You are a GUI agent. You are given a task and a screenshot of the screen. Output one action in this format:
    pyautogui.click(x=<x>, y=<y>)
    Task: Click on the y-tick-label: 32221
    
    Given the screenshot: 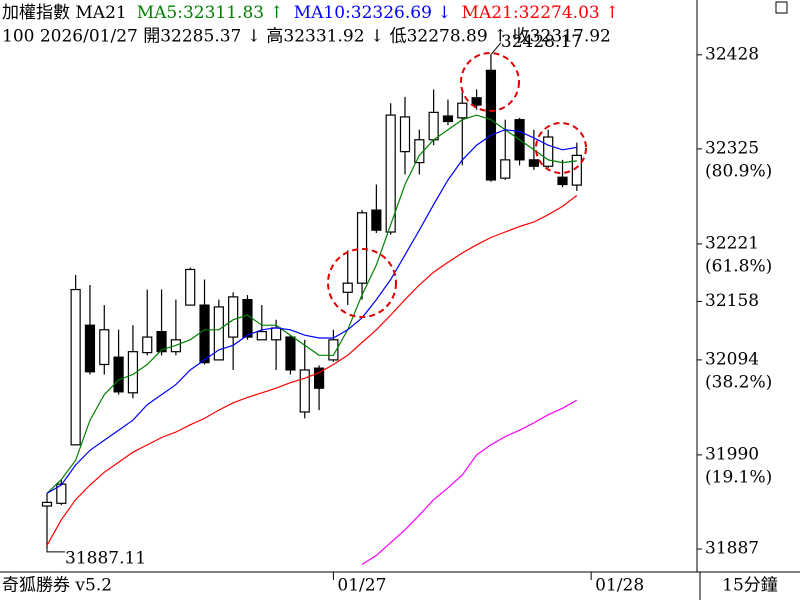 What is the action you would take?
    pyautogui.click(x=732, y=243)
    